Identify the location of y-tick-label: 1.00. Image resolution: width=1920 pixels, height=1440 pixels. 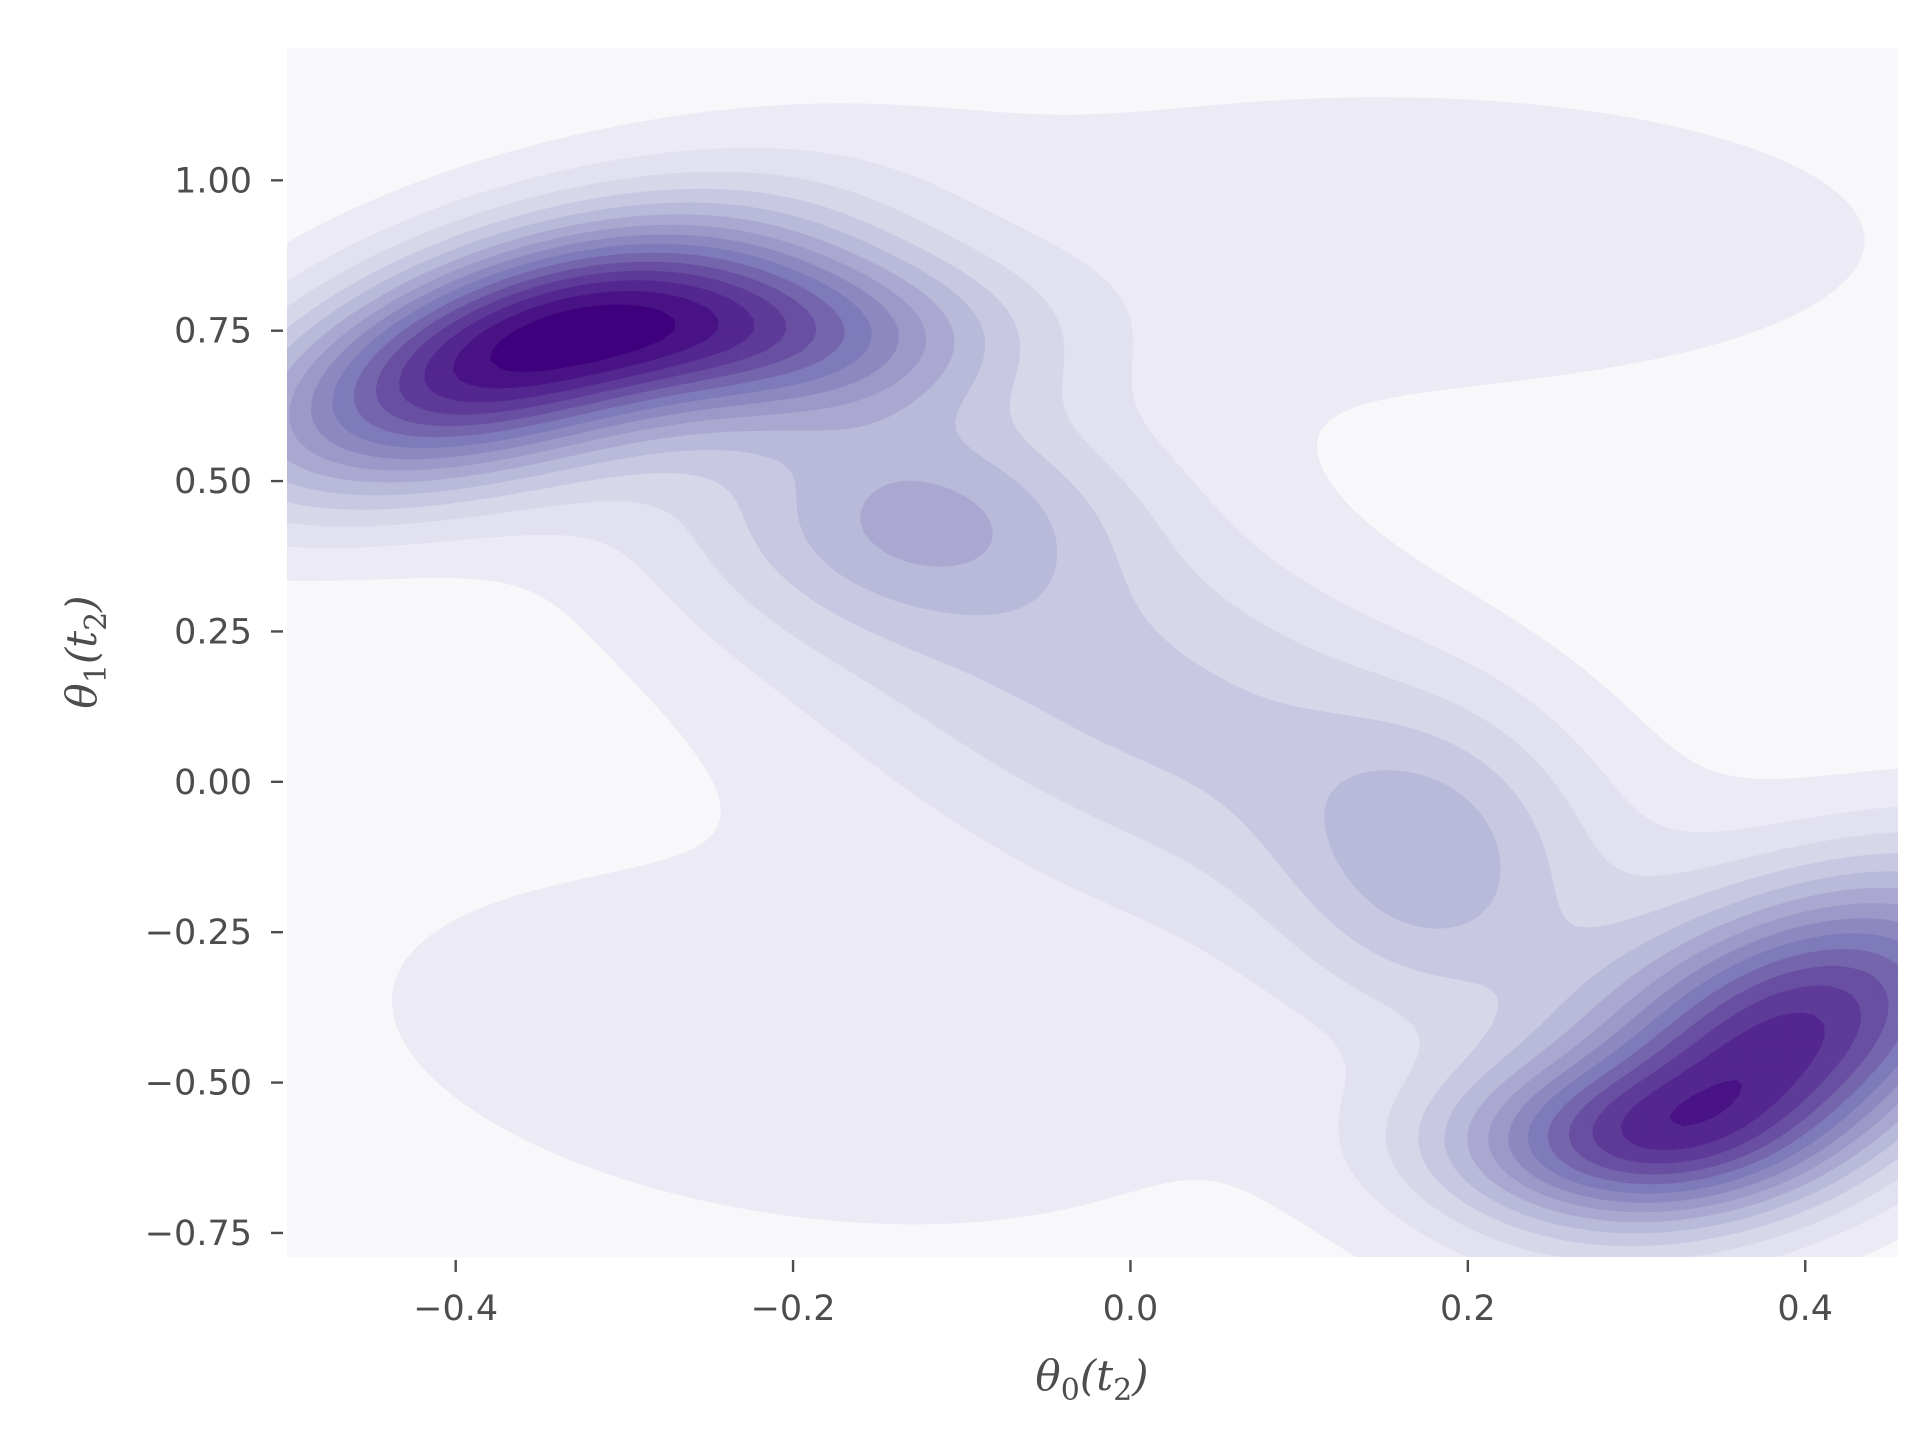
(213, 181).